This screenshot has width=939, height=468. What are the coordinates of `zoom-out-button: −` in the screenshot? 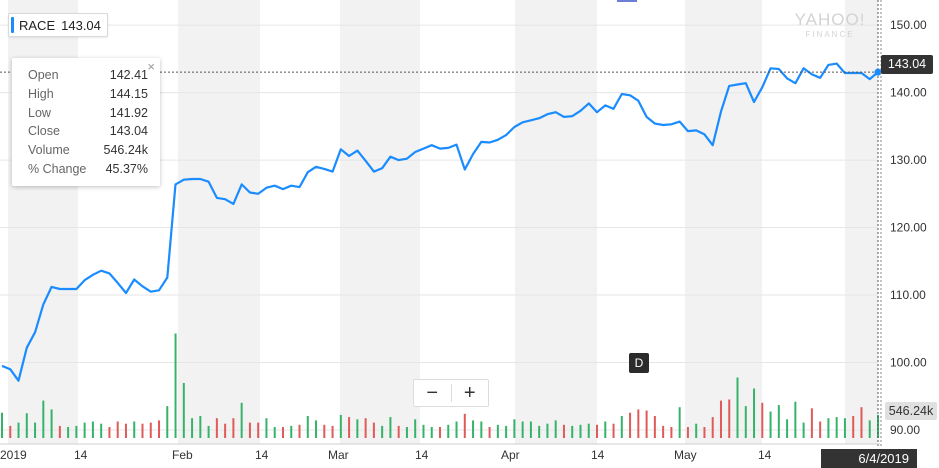 It's located at (432, 393).